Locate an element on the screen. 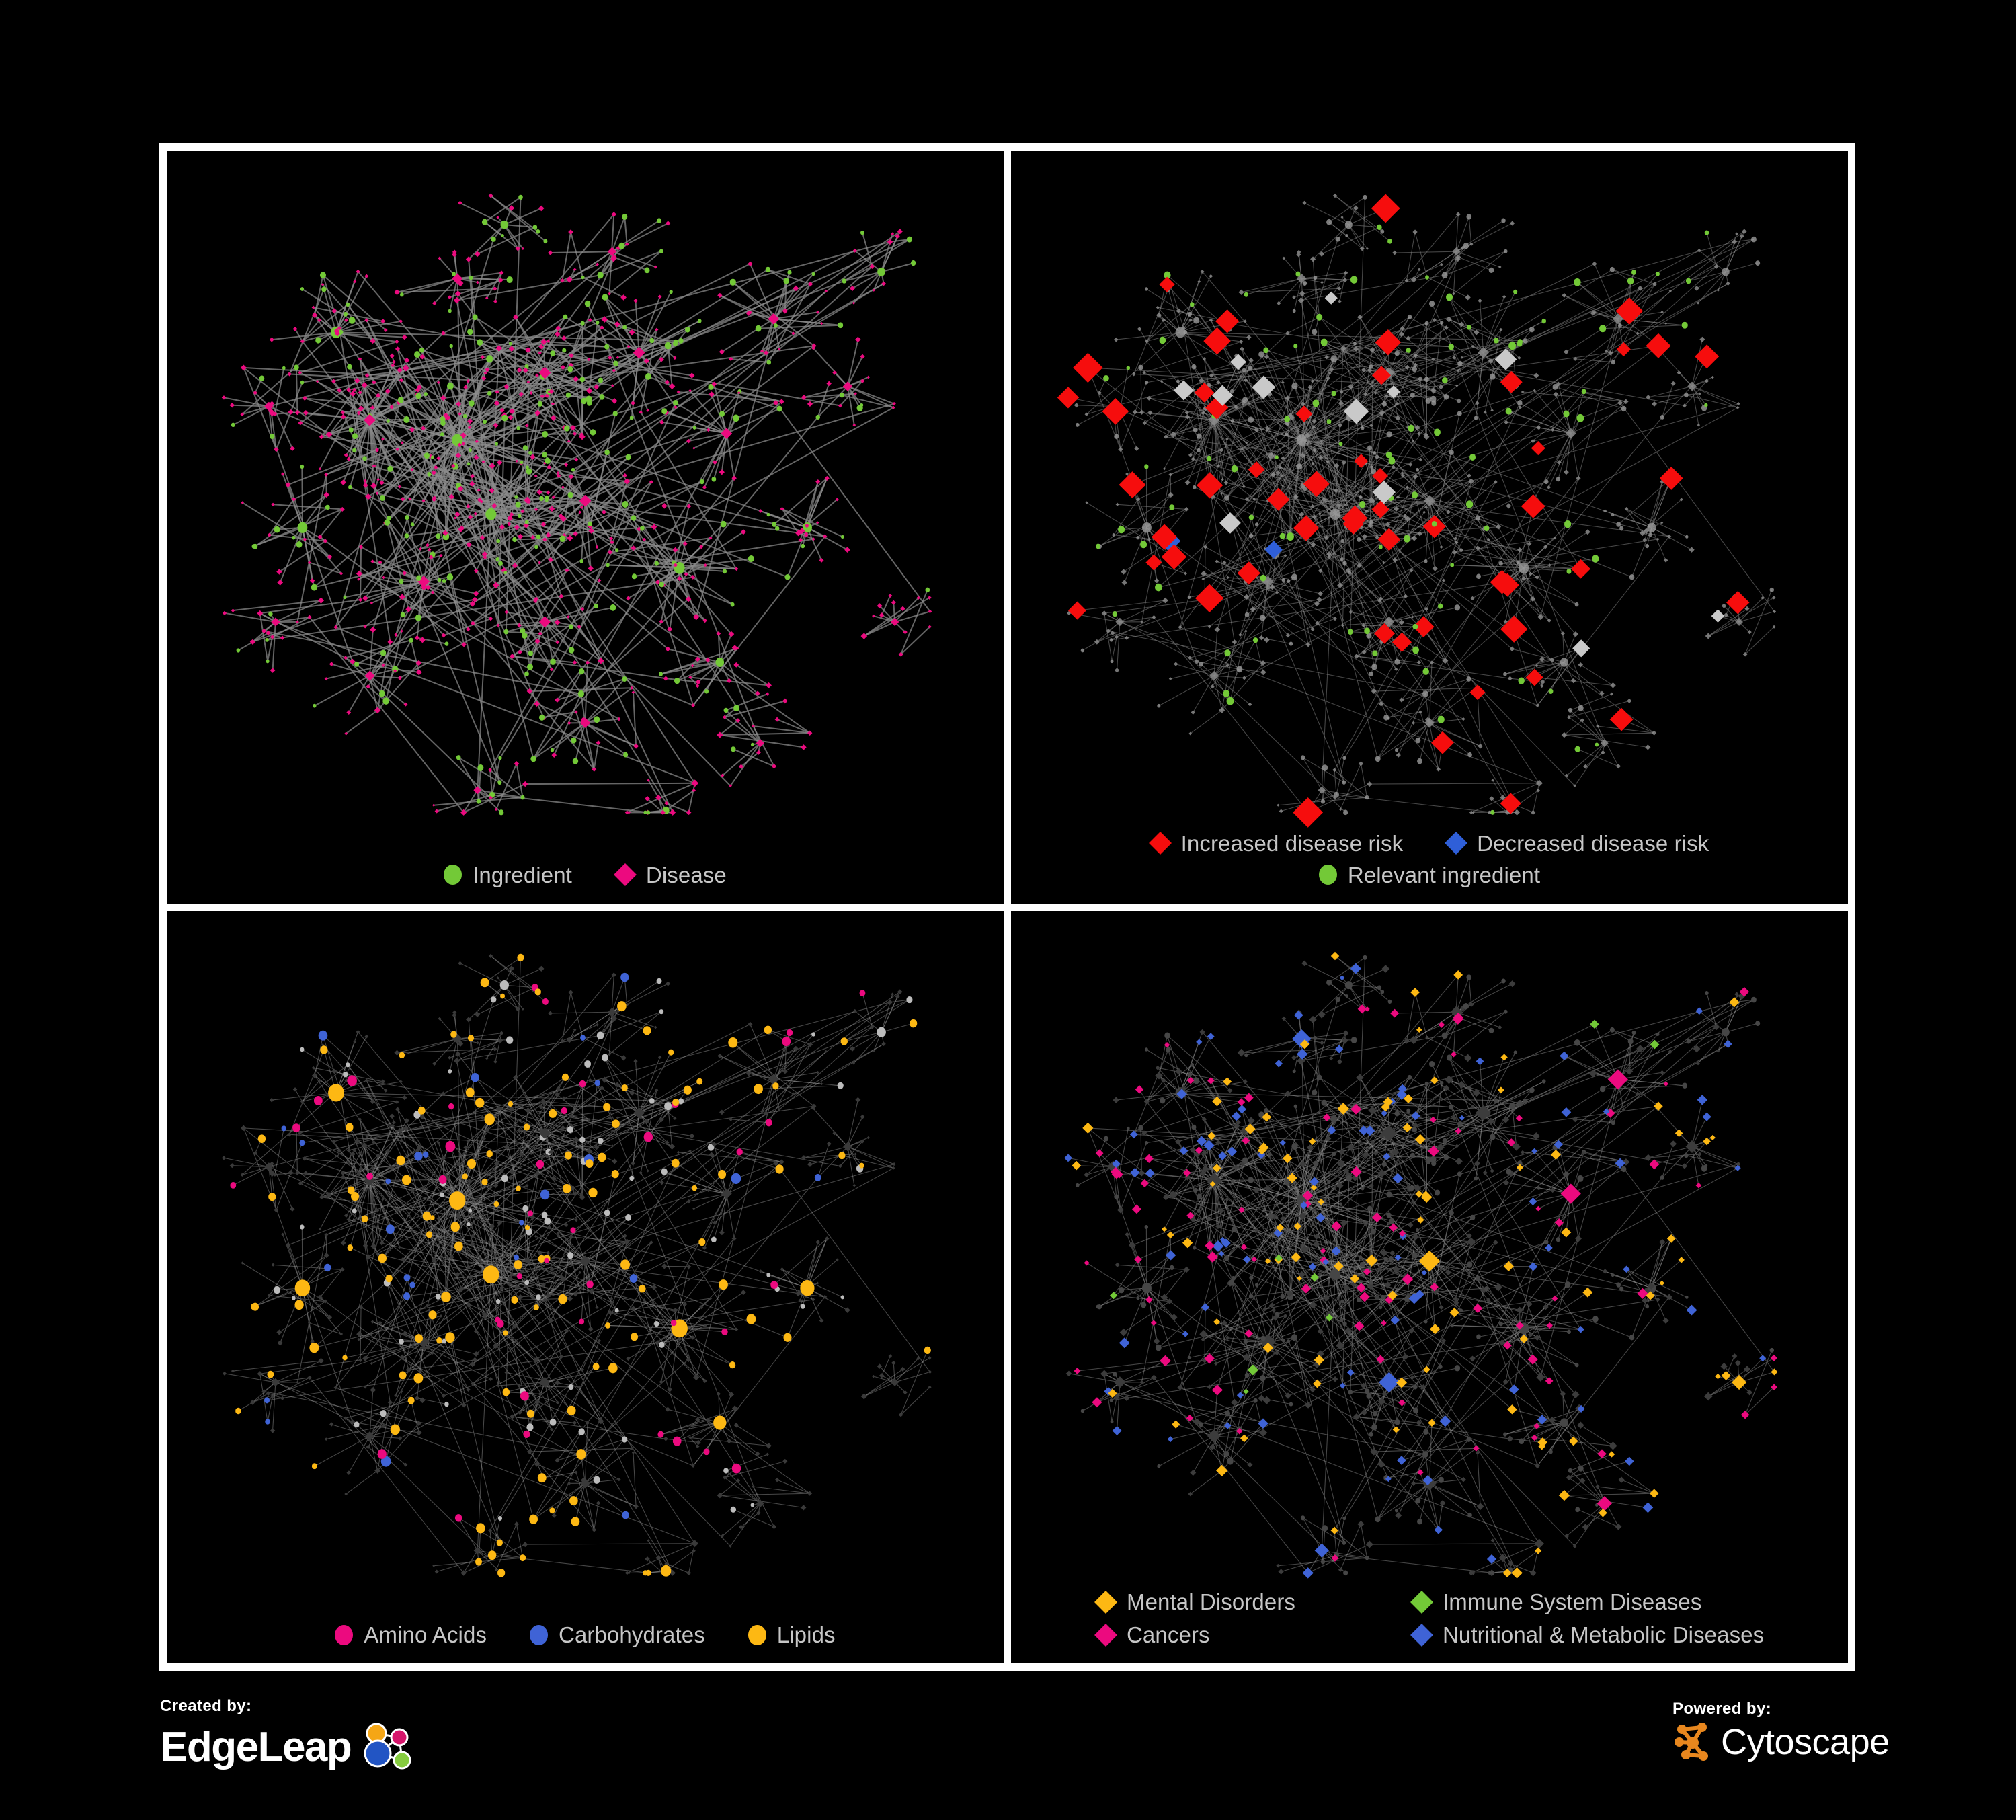 The height and width of the screenshot is (1820, 2016). cytoscape-wordmark: Cytoscape is located at coordinates (1805, 1742).